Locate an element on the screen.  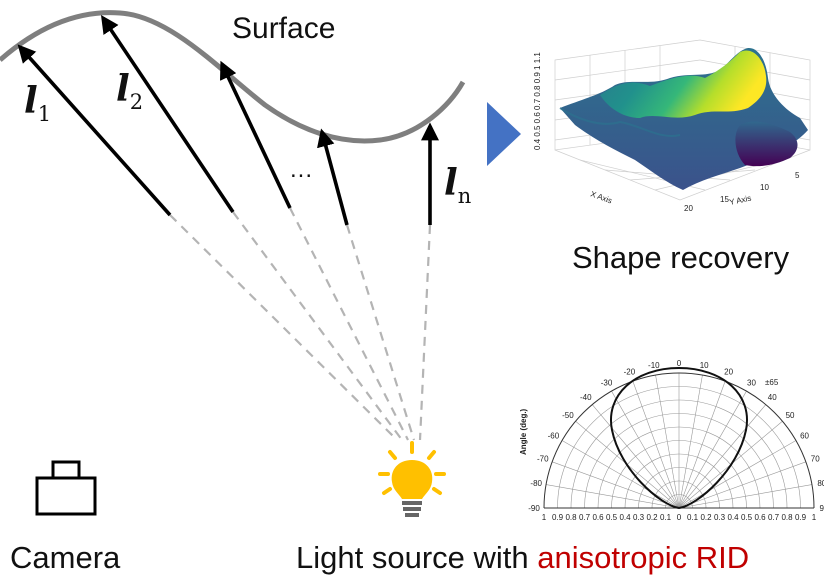
y-tick-0: 20 is located at coordinates (688, 208).